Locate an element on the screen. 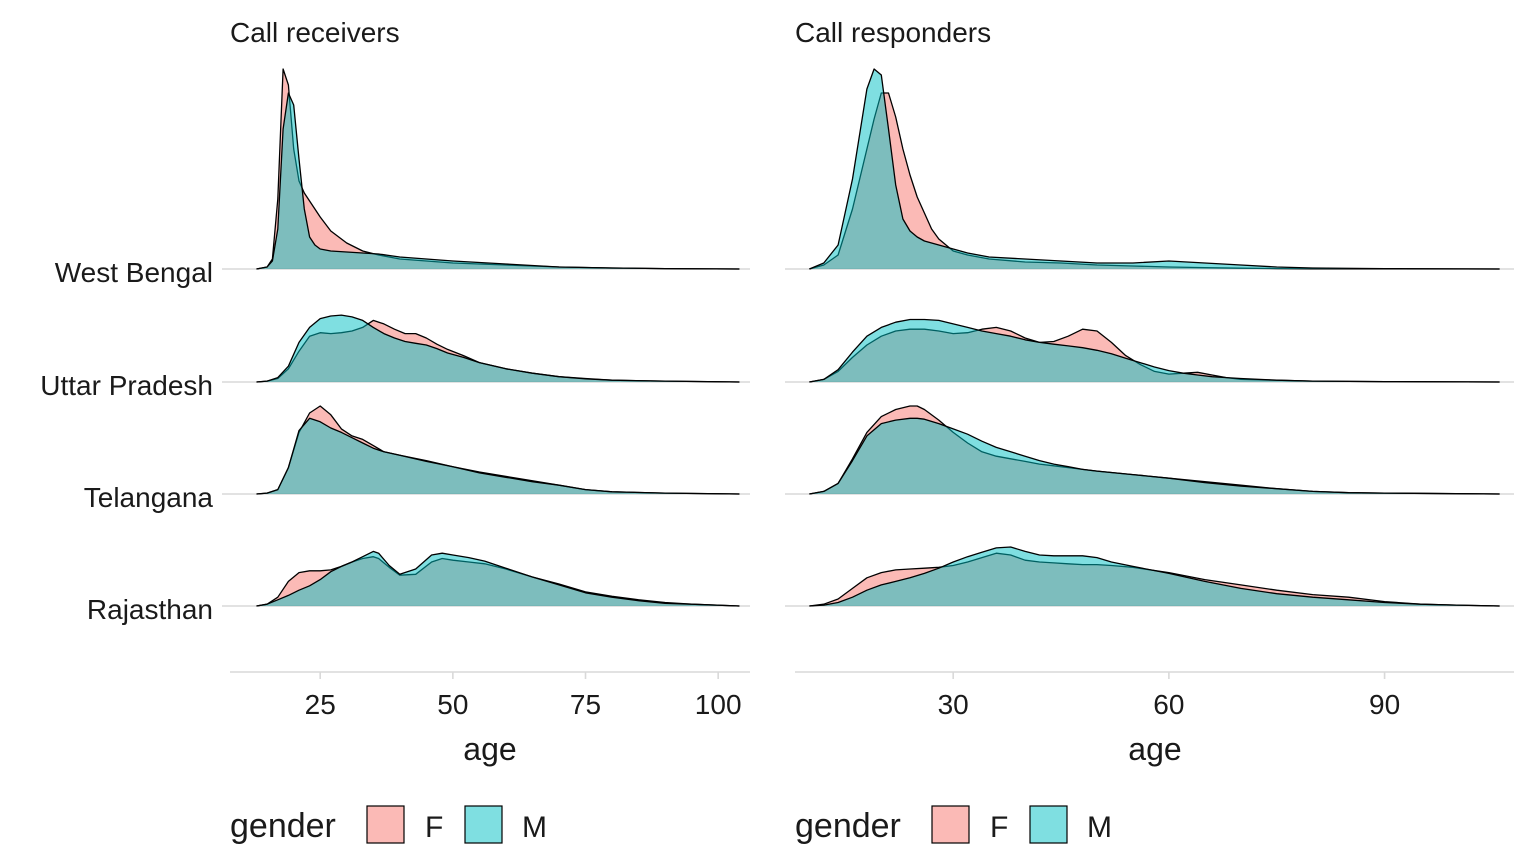 Image resolution: width=1536 pixels, height=864 pixels. region-label: Rajasthan is located at coordinates (150, 609).